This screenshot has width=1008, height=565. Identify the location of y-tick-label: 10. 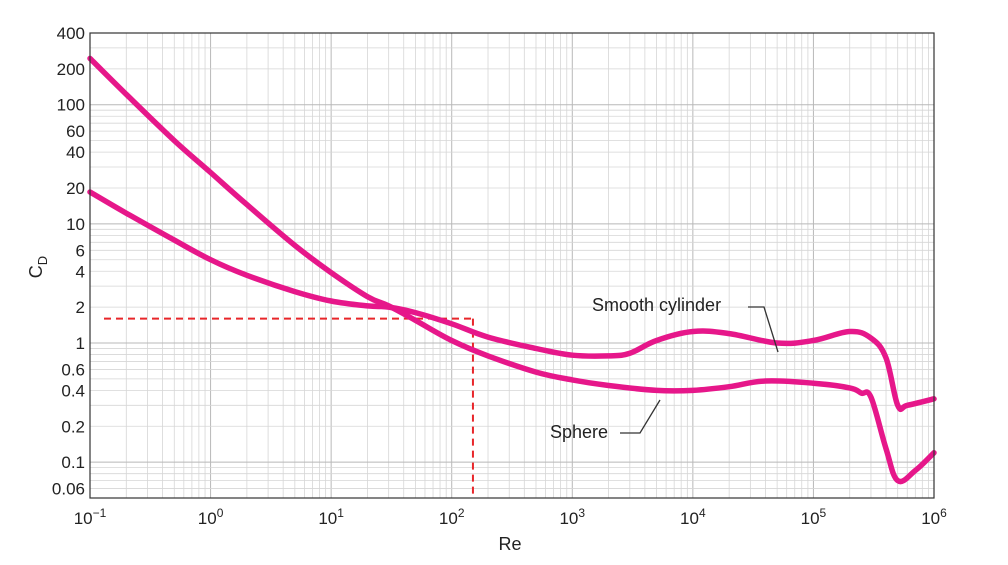
(75, 224).